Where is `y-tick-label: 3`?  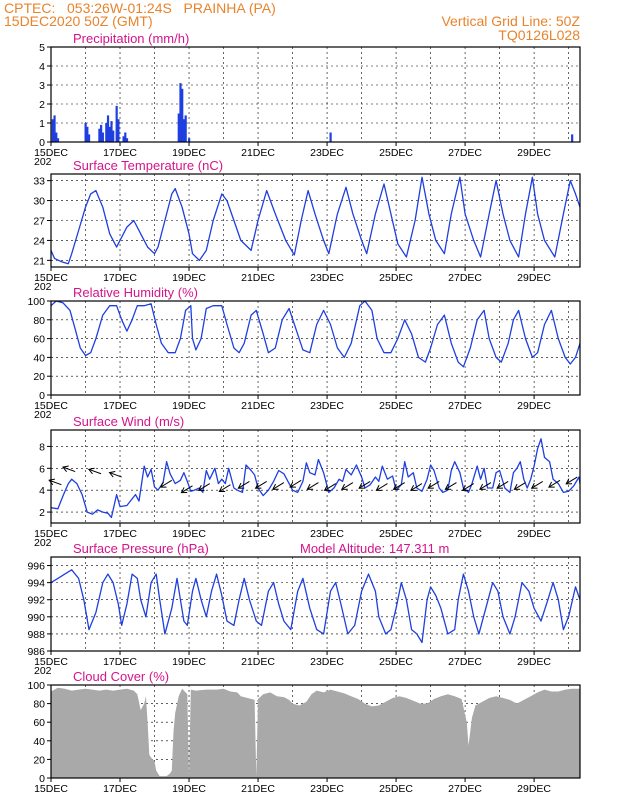 y-tick-label: 3 is located at coordinates (42, 86).